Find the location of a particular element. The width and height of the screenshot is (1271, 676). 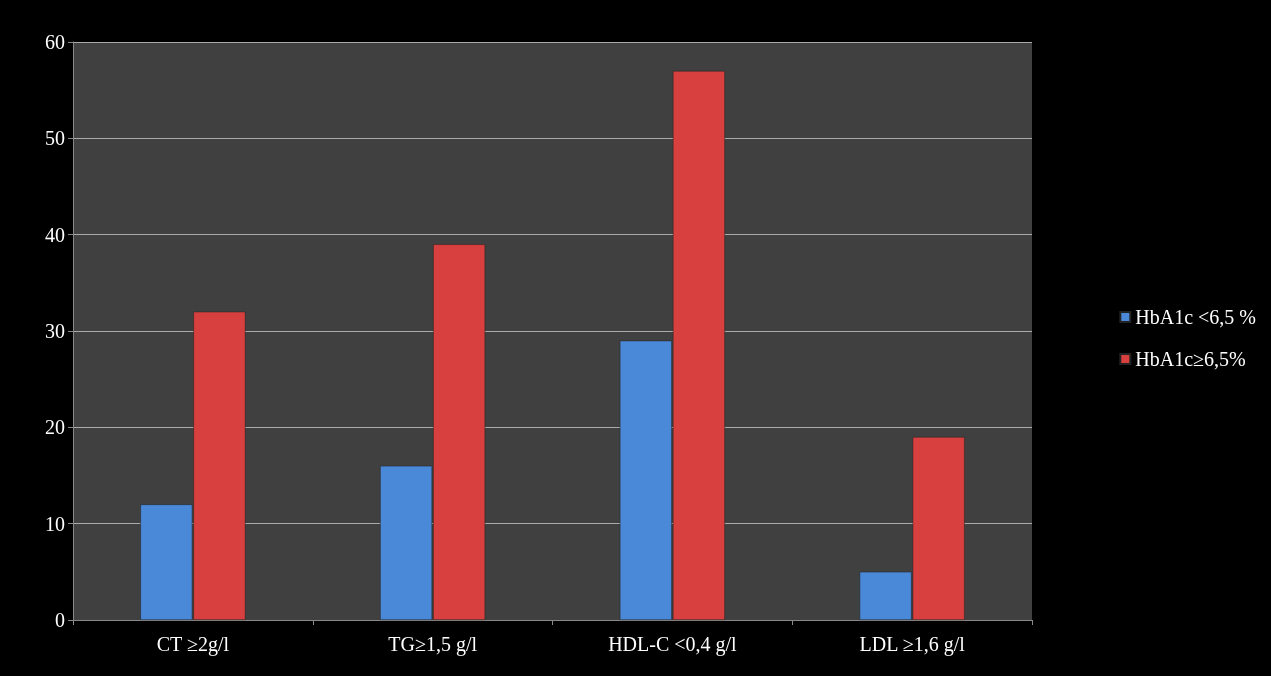

y-tick-label: 10 is located at coordinates (55, 523).